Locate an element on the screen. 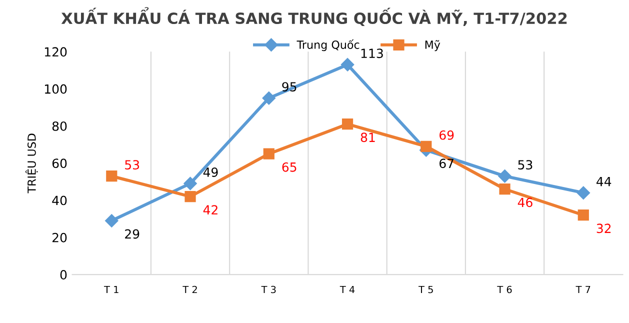  data-label: 49 is located at coordinates (210, 172).